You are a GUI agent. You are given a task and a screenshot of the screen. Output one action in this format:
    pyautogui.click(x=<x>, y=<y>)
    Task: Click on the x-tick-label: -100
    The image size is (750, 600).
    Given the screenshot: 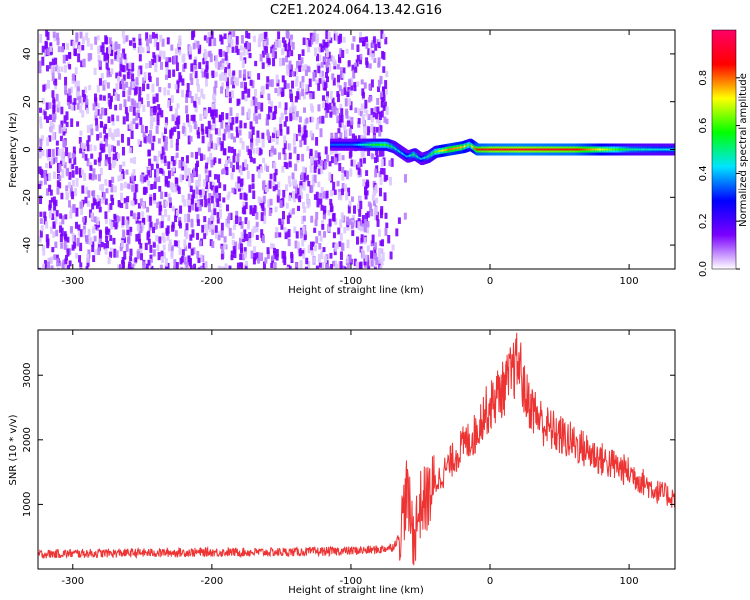 What is the action you would take?
    pyautogui.click(x=351, y=281)
    